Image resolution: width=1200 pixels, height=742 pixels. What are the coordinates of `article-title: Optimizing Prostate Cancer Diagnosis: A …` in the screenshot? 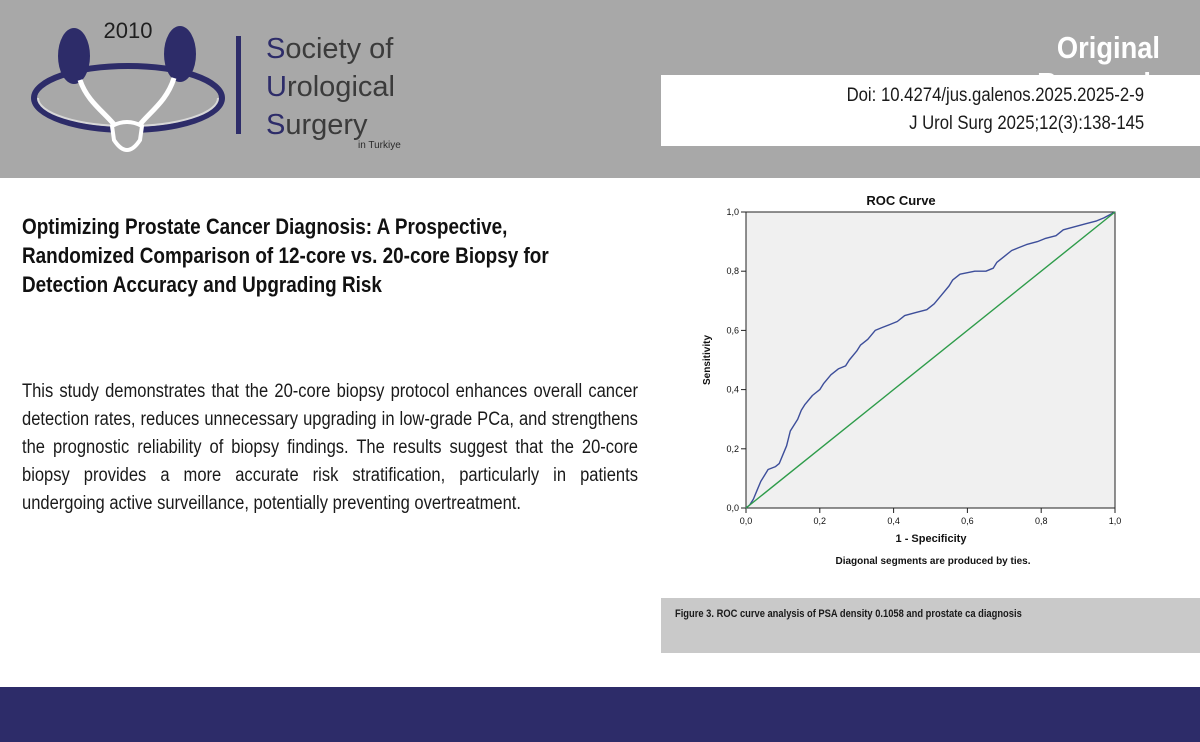 It's located at (285, 255).